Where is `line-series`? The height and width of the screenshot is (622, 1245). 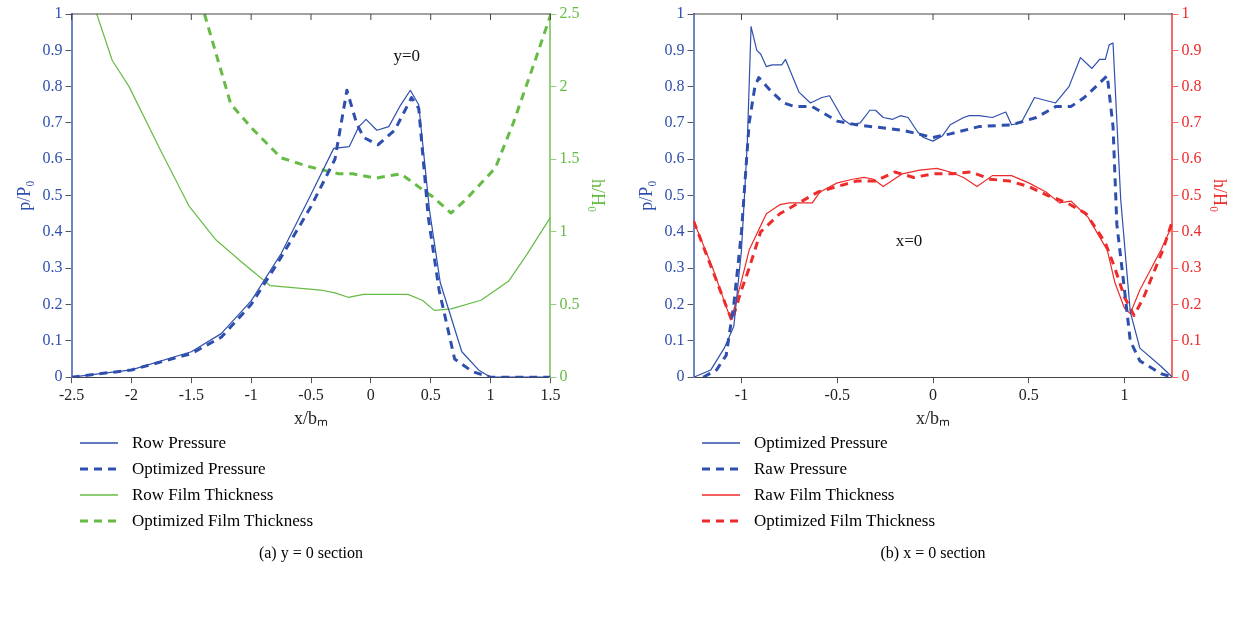 line-series is located at coordinates (376, 114).